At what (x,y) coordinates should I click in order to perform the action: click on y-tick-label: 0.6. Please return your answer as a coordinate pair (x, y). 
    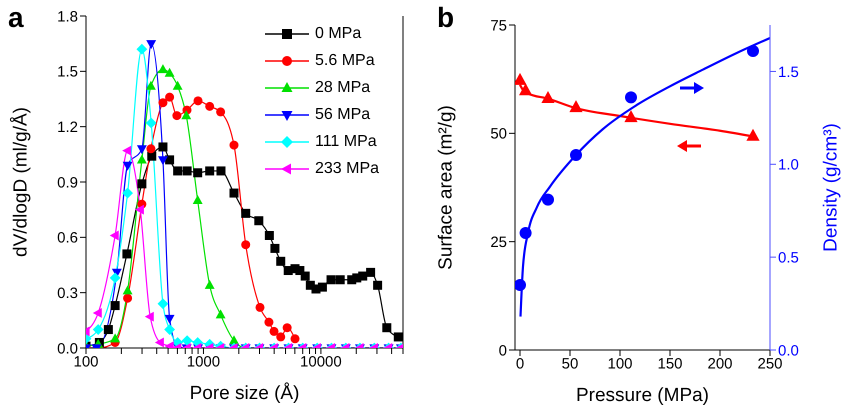
    Looking at the image, I should click on (67, 238).